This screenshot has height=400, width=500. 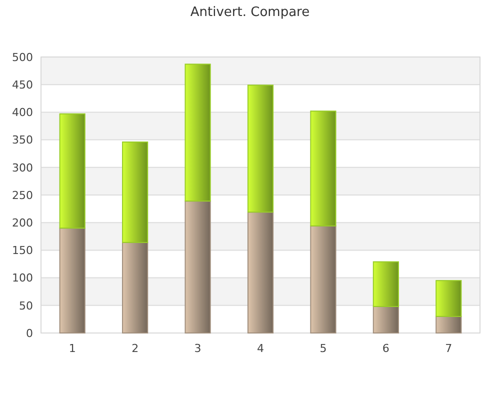 I want to click on y-tick-label: 100, so click(x=22, y=278).